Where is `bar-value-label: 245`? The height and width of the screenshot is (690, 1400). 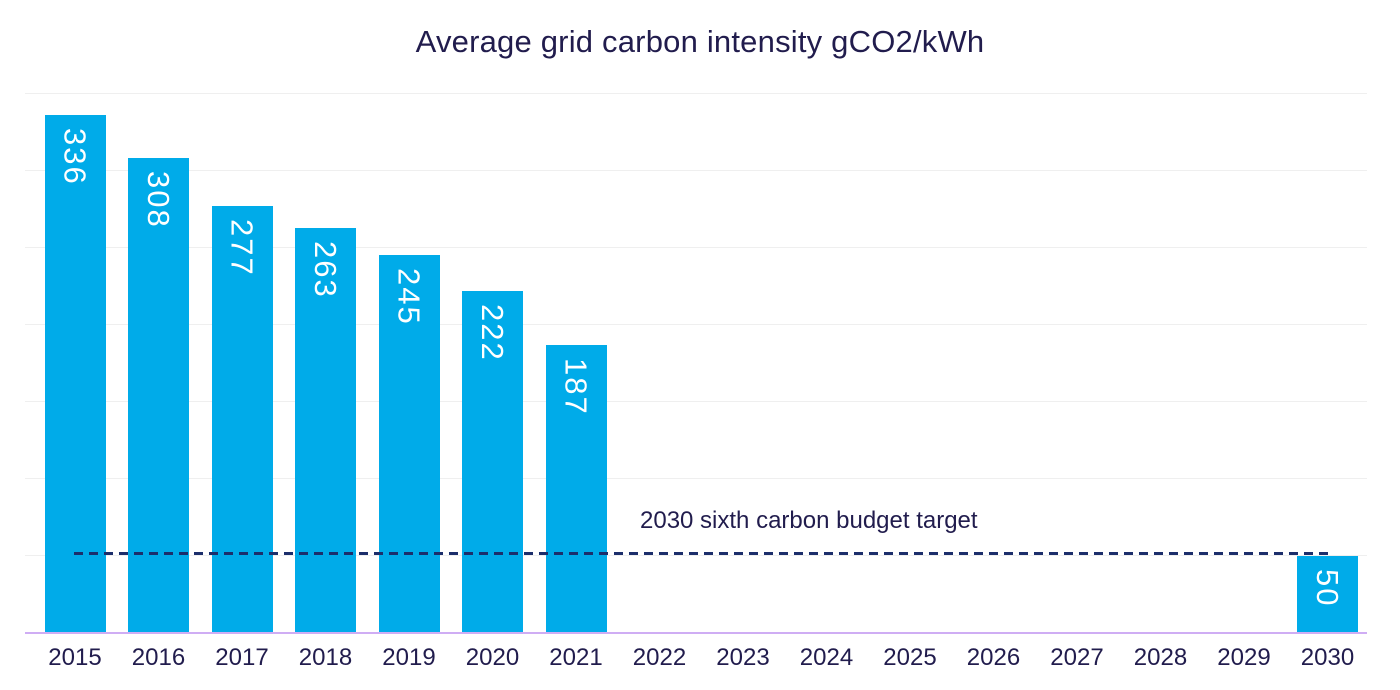
bar-value-label: 245 is located at coordinates (409, 297).